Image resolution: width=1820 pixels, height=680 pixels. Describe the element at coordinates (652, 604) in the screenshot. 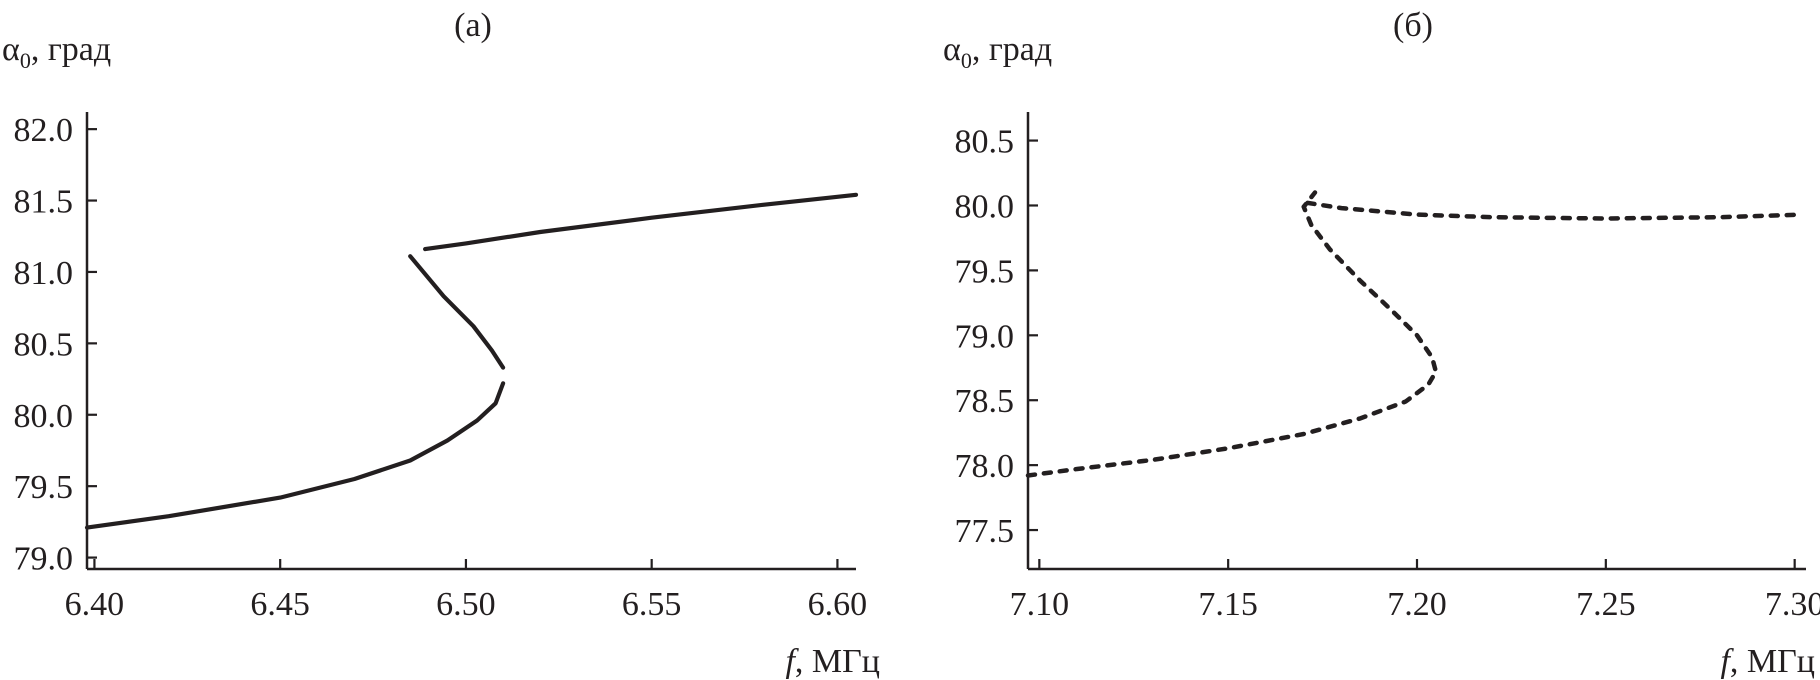

I see `panel-a-x-tick-label: 6.55` at that location.